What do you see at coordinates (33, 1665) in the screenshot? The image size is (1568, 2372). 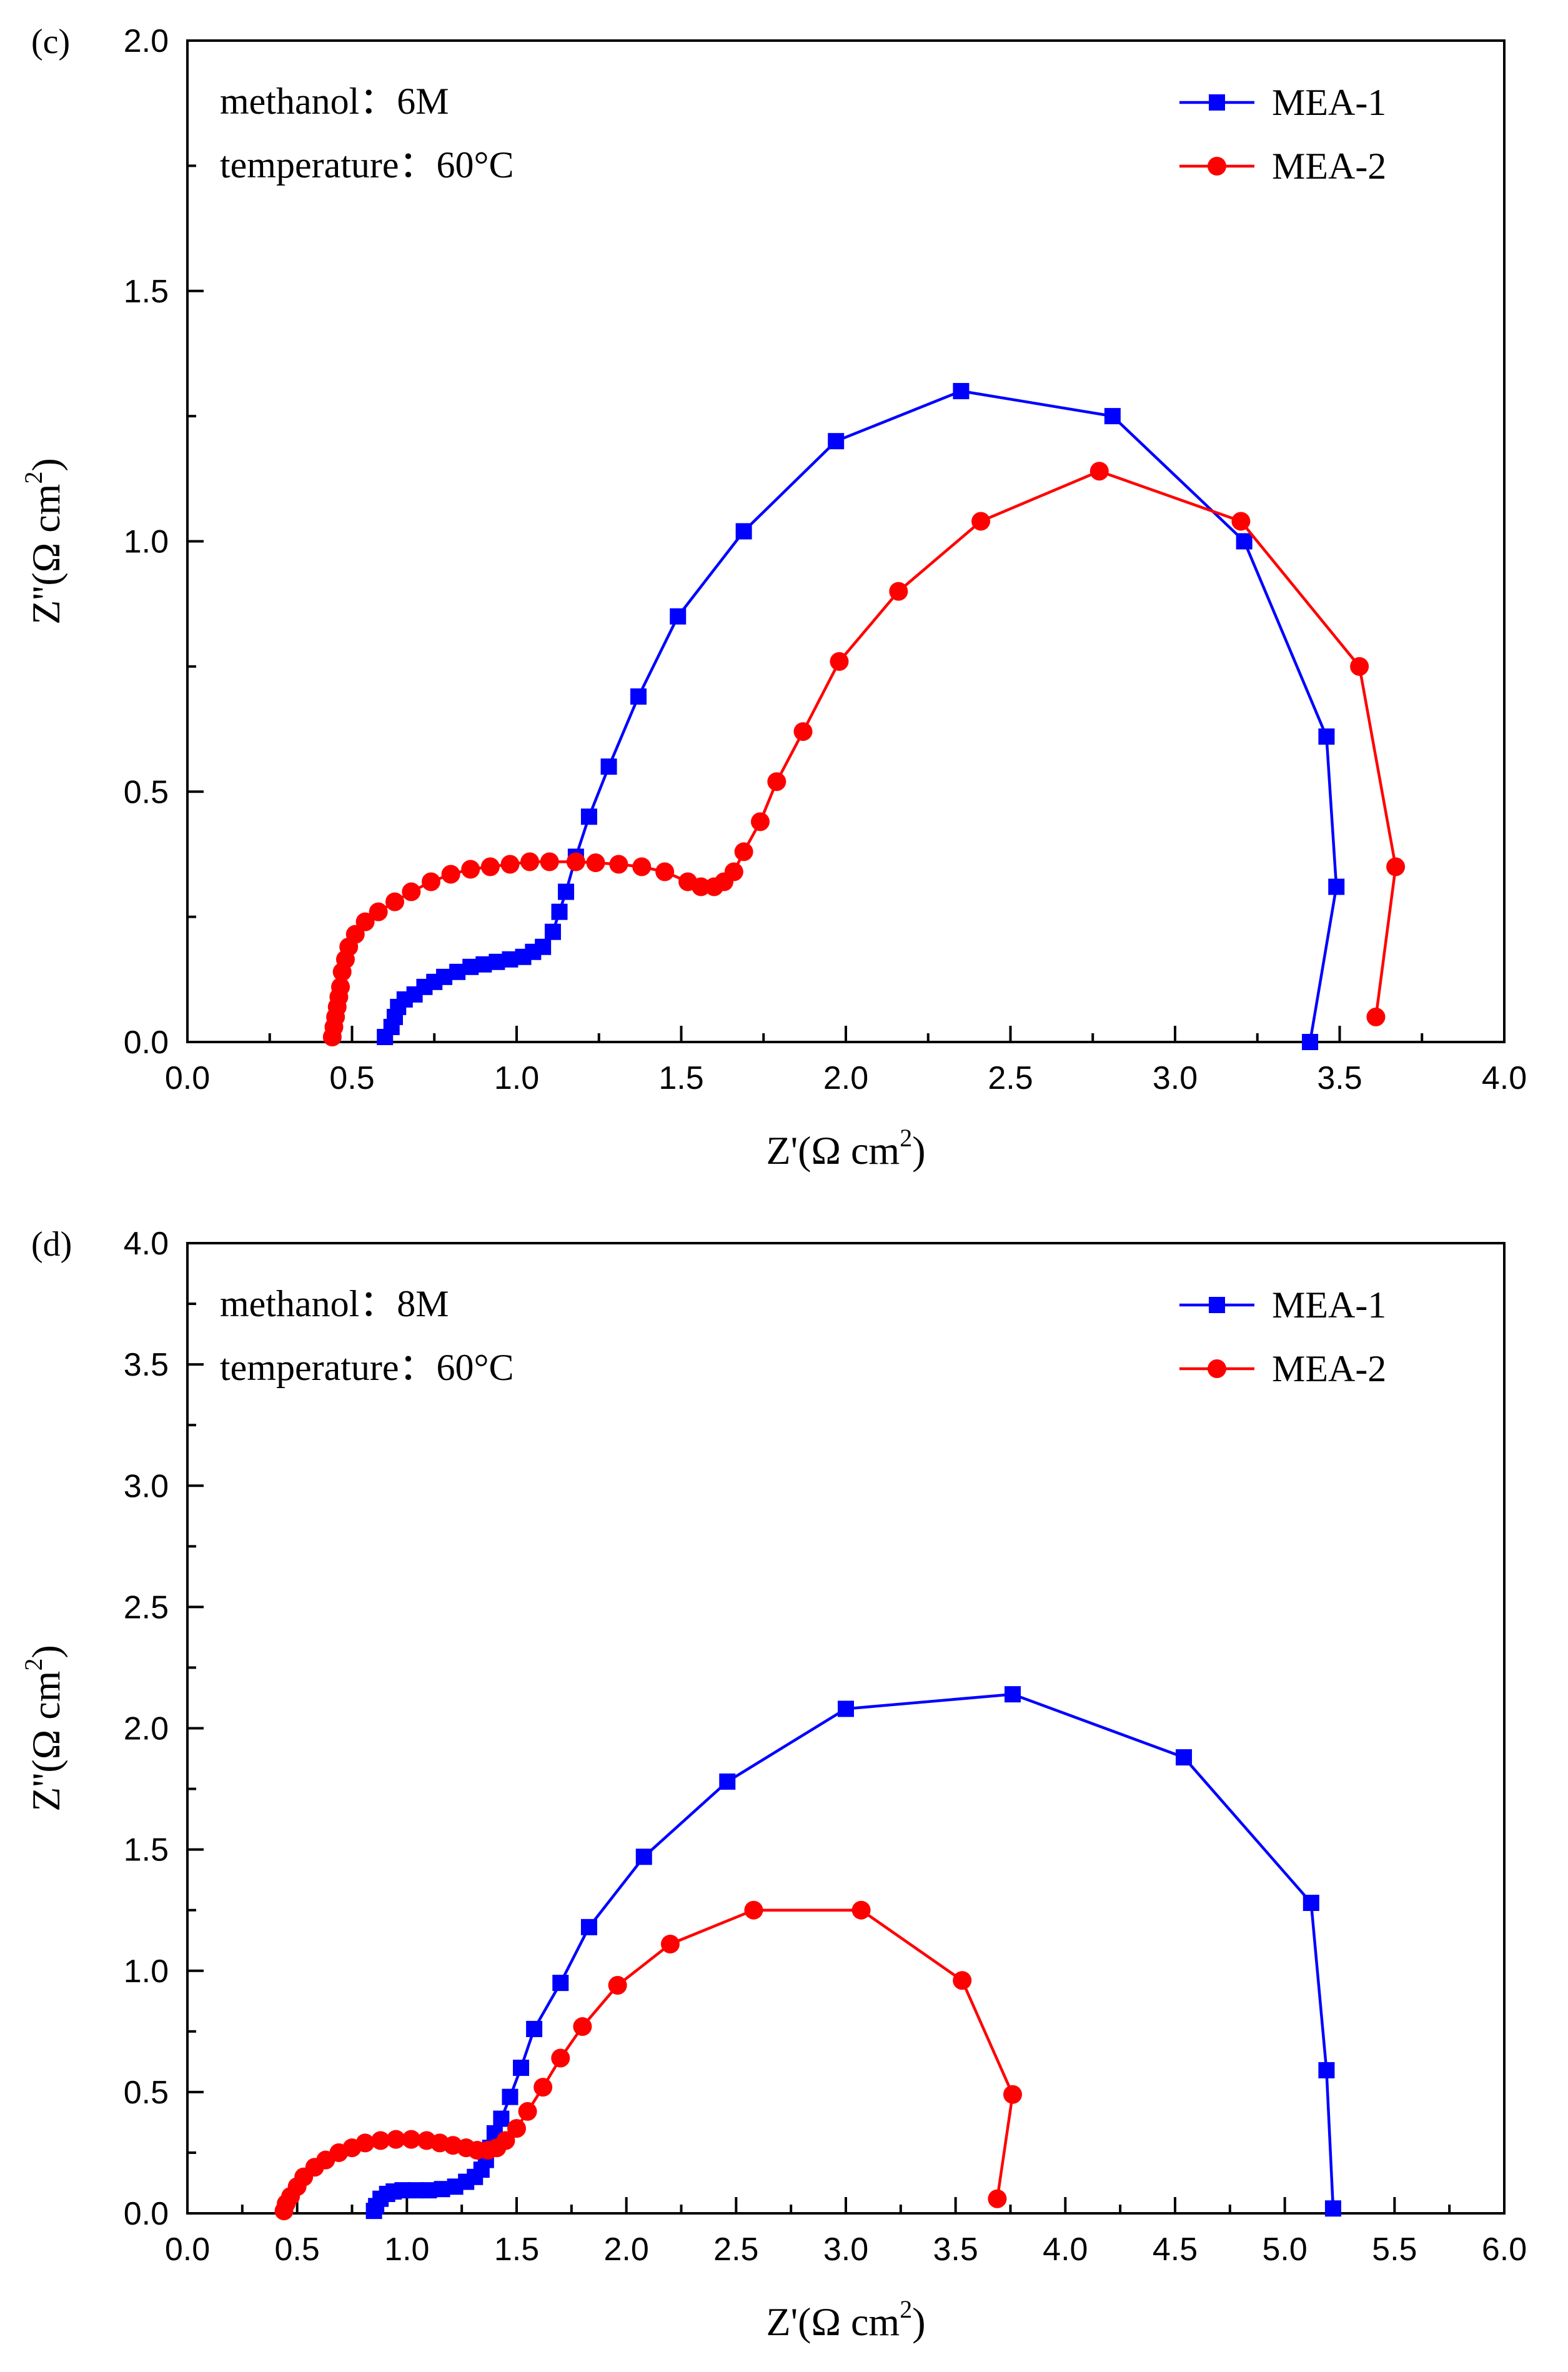 I see `y-axis-label-sup: 2` at bounding box center [33, 1665].